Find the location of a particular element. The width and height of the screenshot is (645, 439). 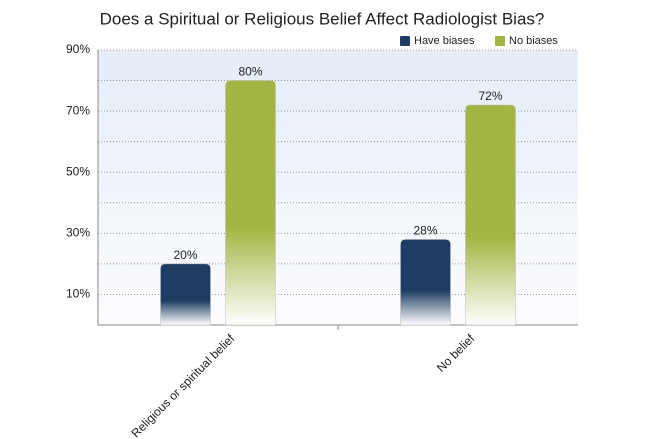

x-tick-label: No belief is located at coordinates (456, 353).